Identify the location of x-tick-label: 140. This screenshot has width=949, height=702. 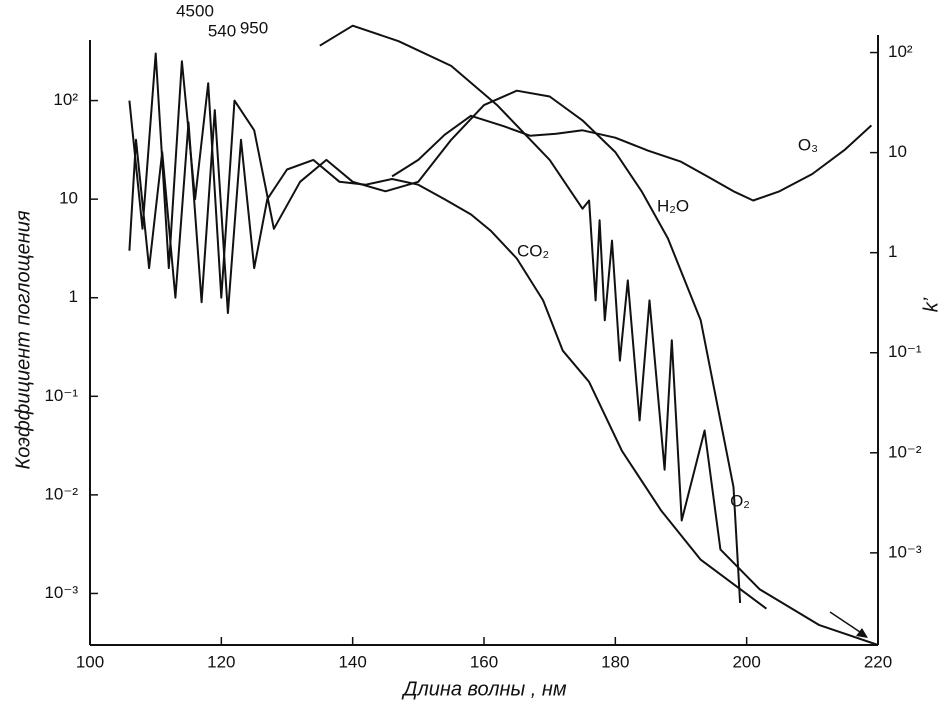
(352, 661).